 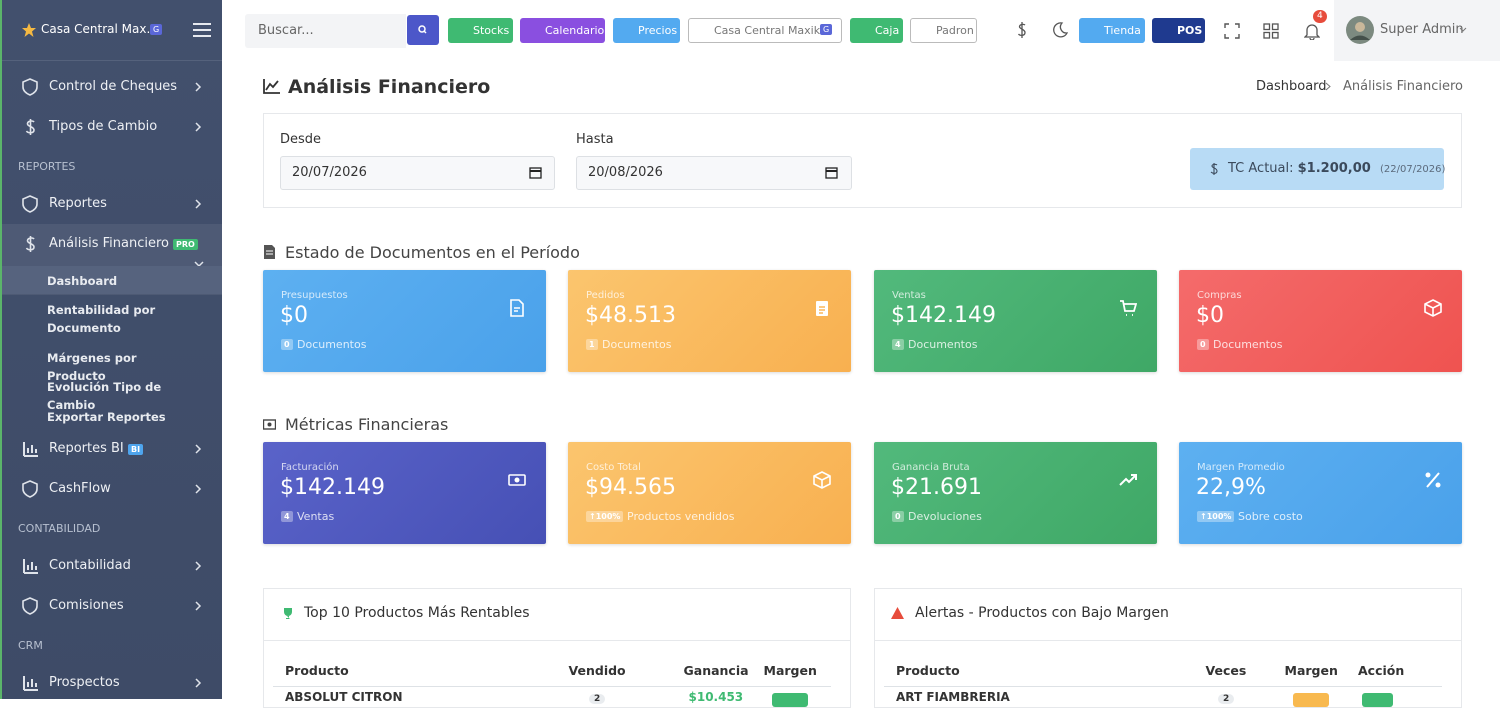 I want to click on card-label: Presupuestos, so click(x=314, y=295).